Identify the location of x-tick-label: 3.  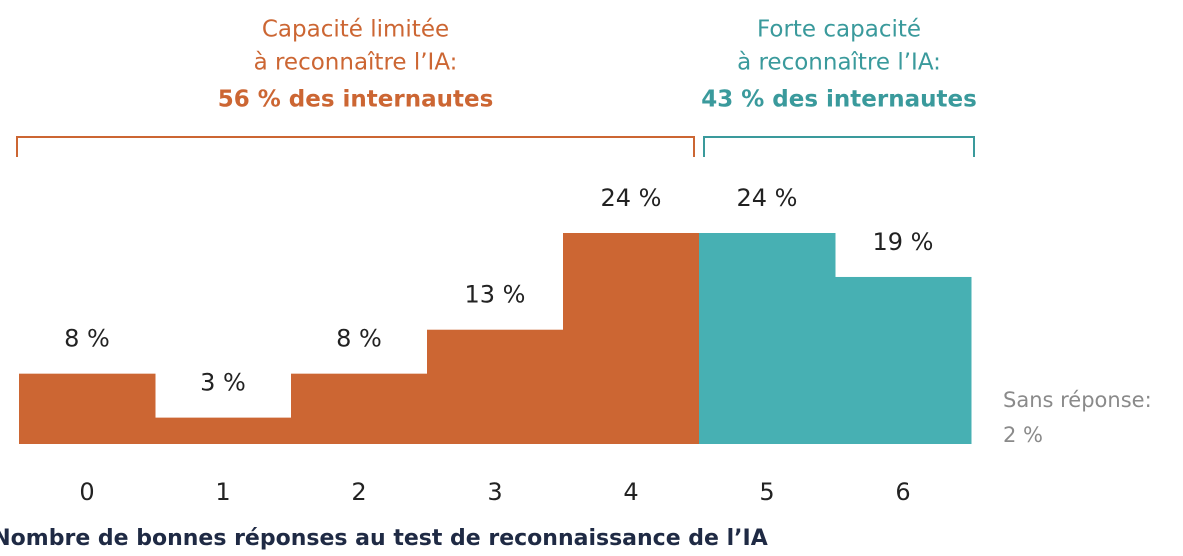
(494, 492).